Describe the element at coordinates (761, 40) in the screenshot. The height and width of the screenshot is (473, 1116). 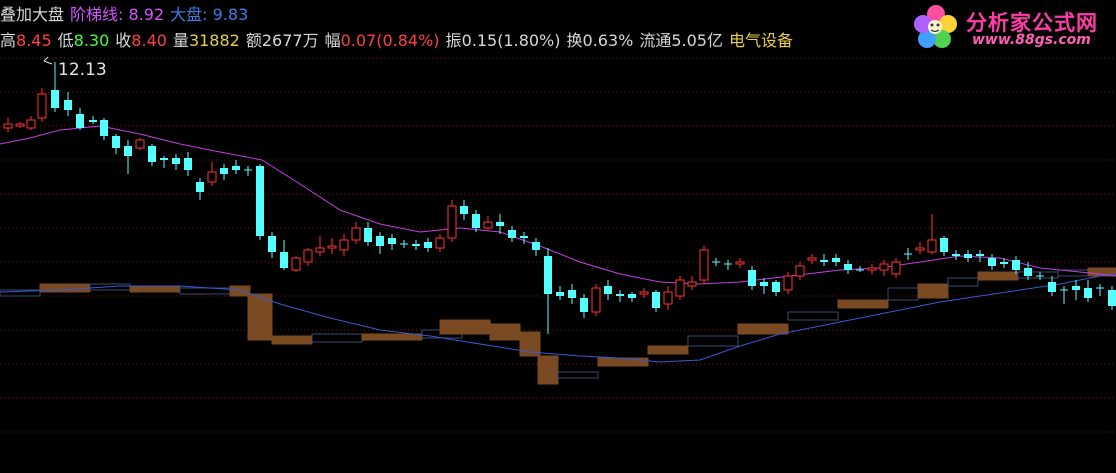
I see `header-sector: 电气设备` at that location.